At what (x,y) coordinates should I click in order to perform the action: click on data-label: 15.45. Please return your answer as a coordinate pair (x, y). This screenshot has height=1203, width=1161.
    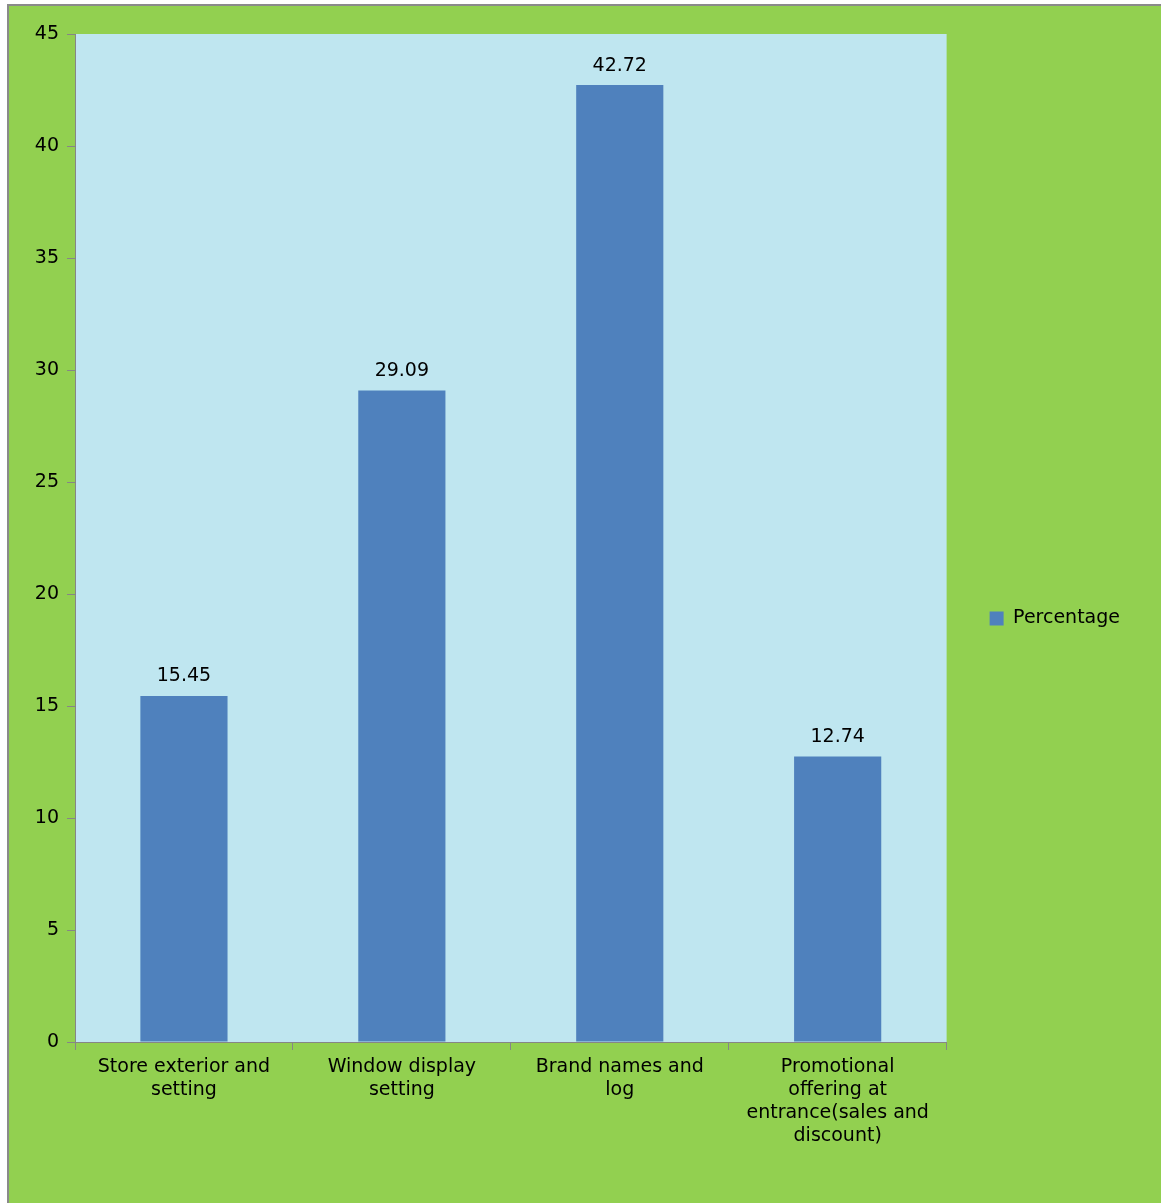
    Looking at the image, I should click on (184, 674).